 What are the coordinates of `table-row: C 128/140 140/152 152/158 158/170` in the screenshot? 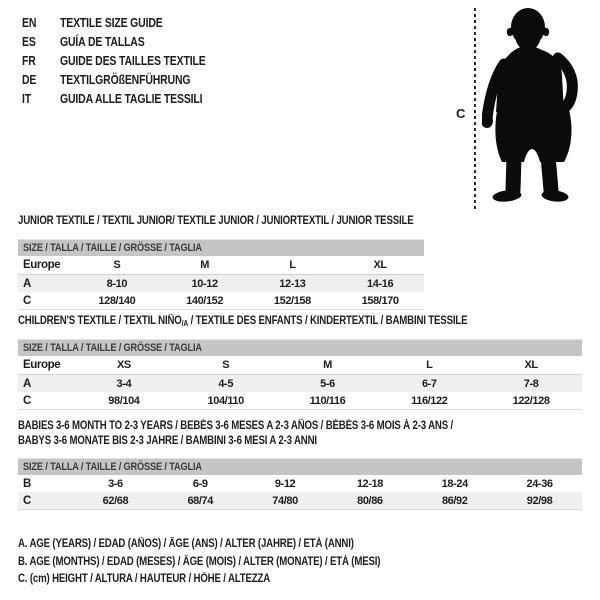 It's located at (221, 300).